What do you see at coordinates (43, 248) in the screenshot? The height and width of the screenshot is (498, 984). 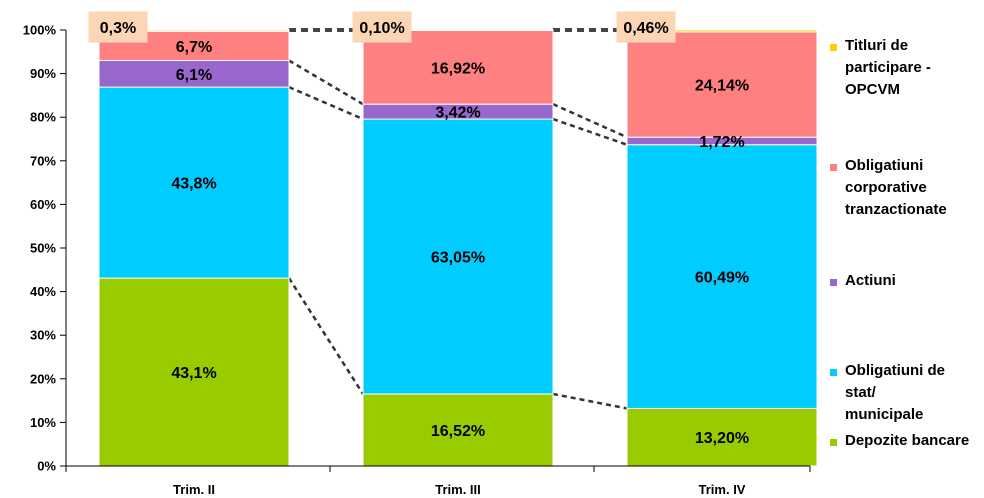 I see `y-tick-label: 50%` at bounding box center [43, 248].